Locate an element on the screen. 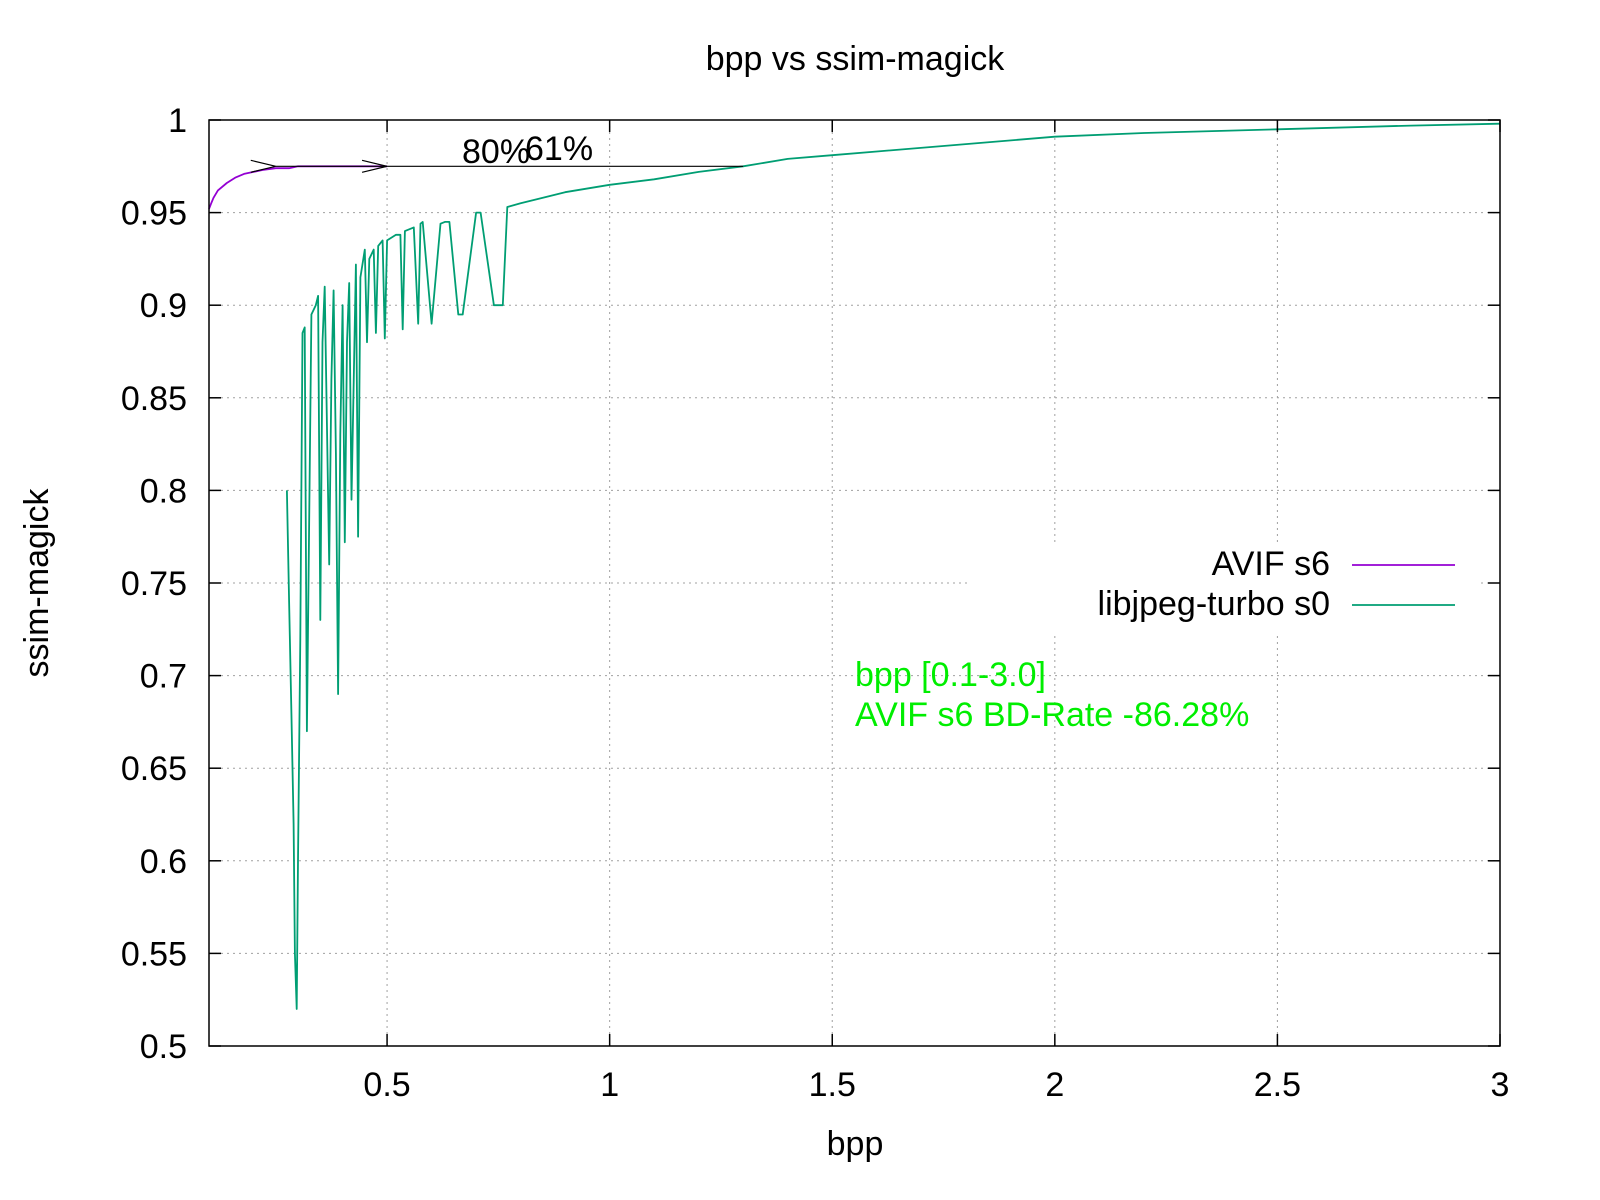  x-tick-label: 1.5 is located at coordinates (832, 1085).